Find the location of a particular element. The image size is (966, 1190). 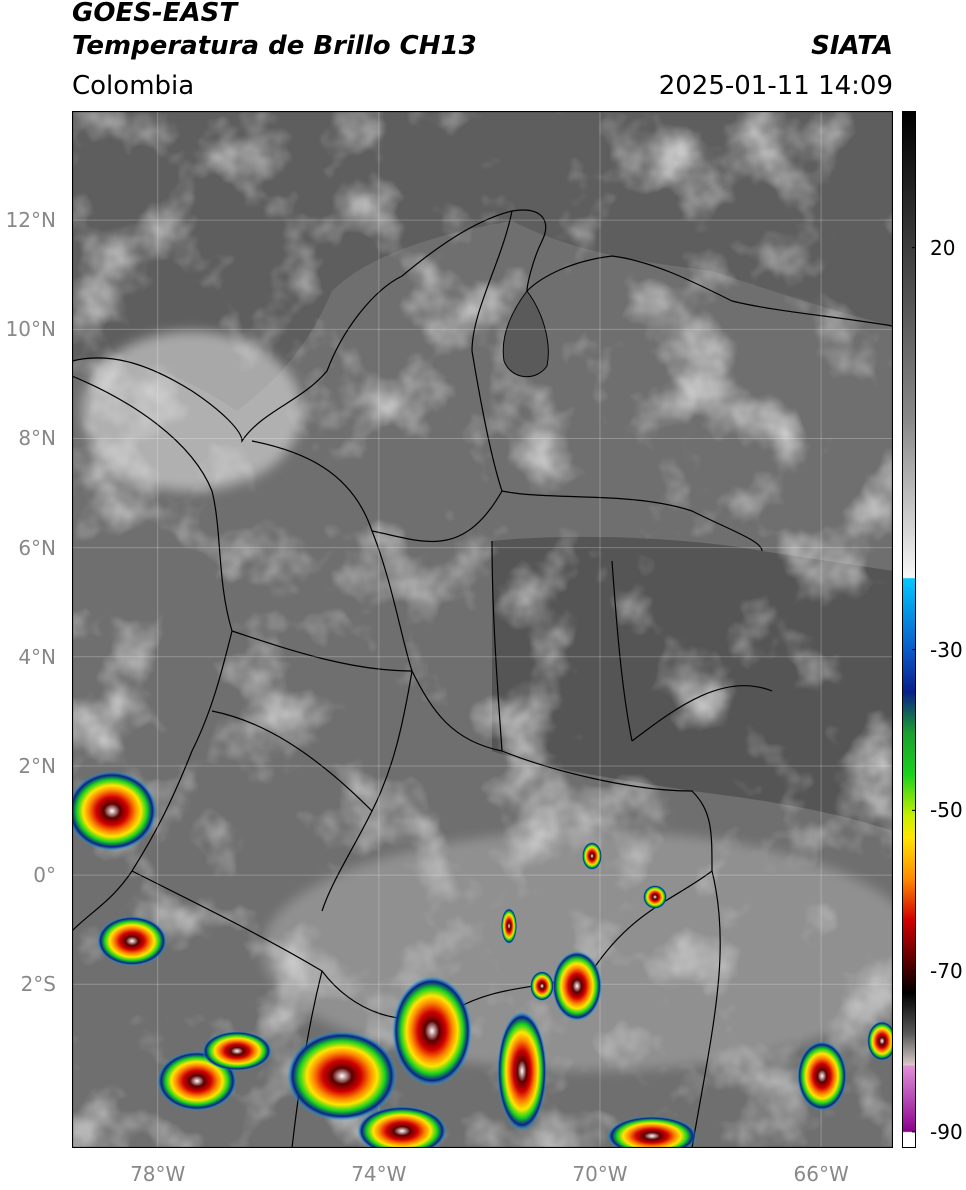

border-brazil is located at coordinates (706, 1009).